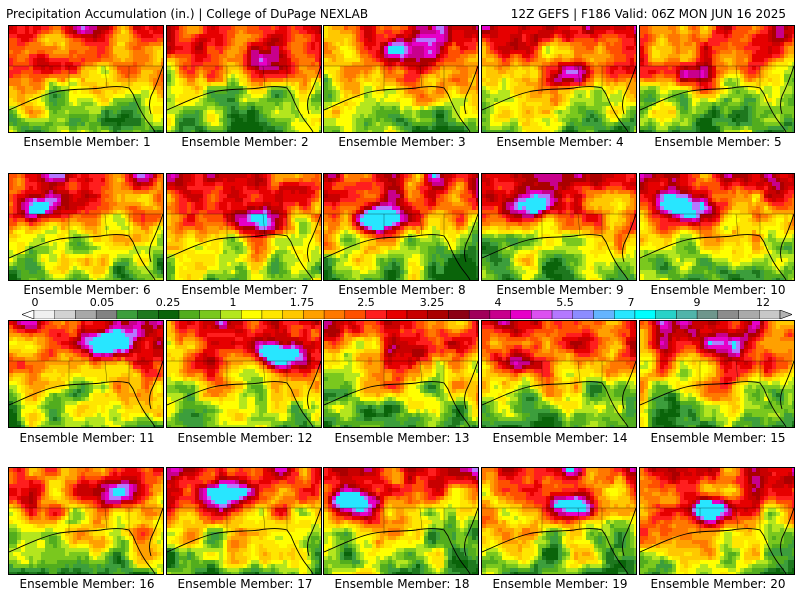 Image resolution: width=800 pixels, height=600 pixels. Describe the element at coordinates (785, 314) in the screenshot. I see `scale-max-arrow` at that location.